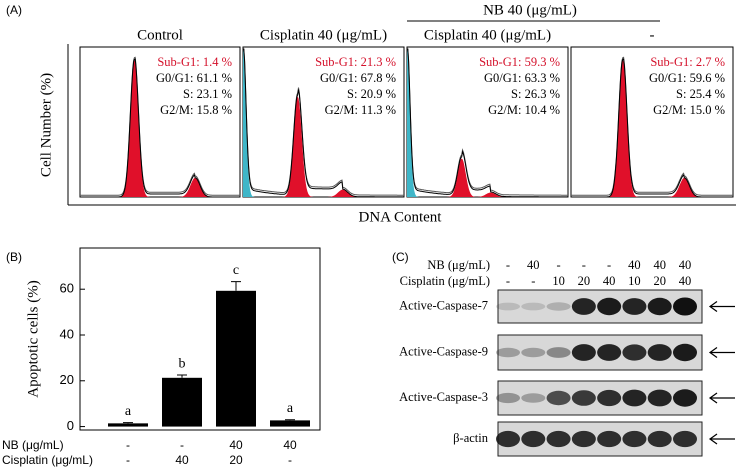  Describe the element at coordinates (67, 333) in the screenshot. I see `y-tick-label: 40` at that location.